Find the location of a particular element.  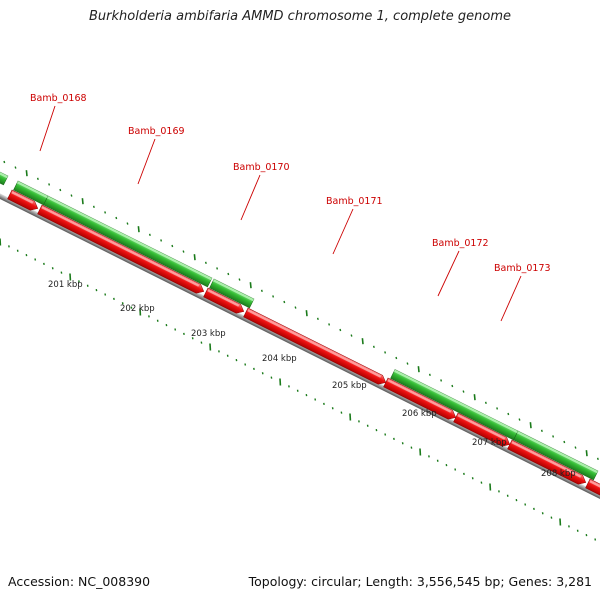

kbp-label: 203 kbp is located at coordinates (208, 334).